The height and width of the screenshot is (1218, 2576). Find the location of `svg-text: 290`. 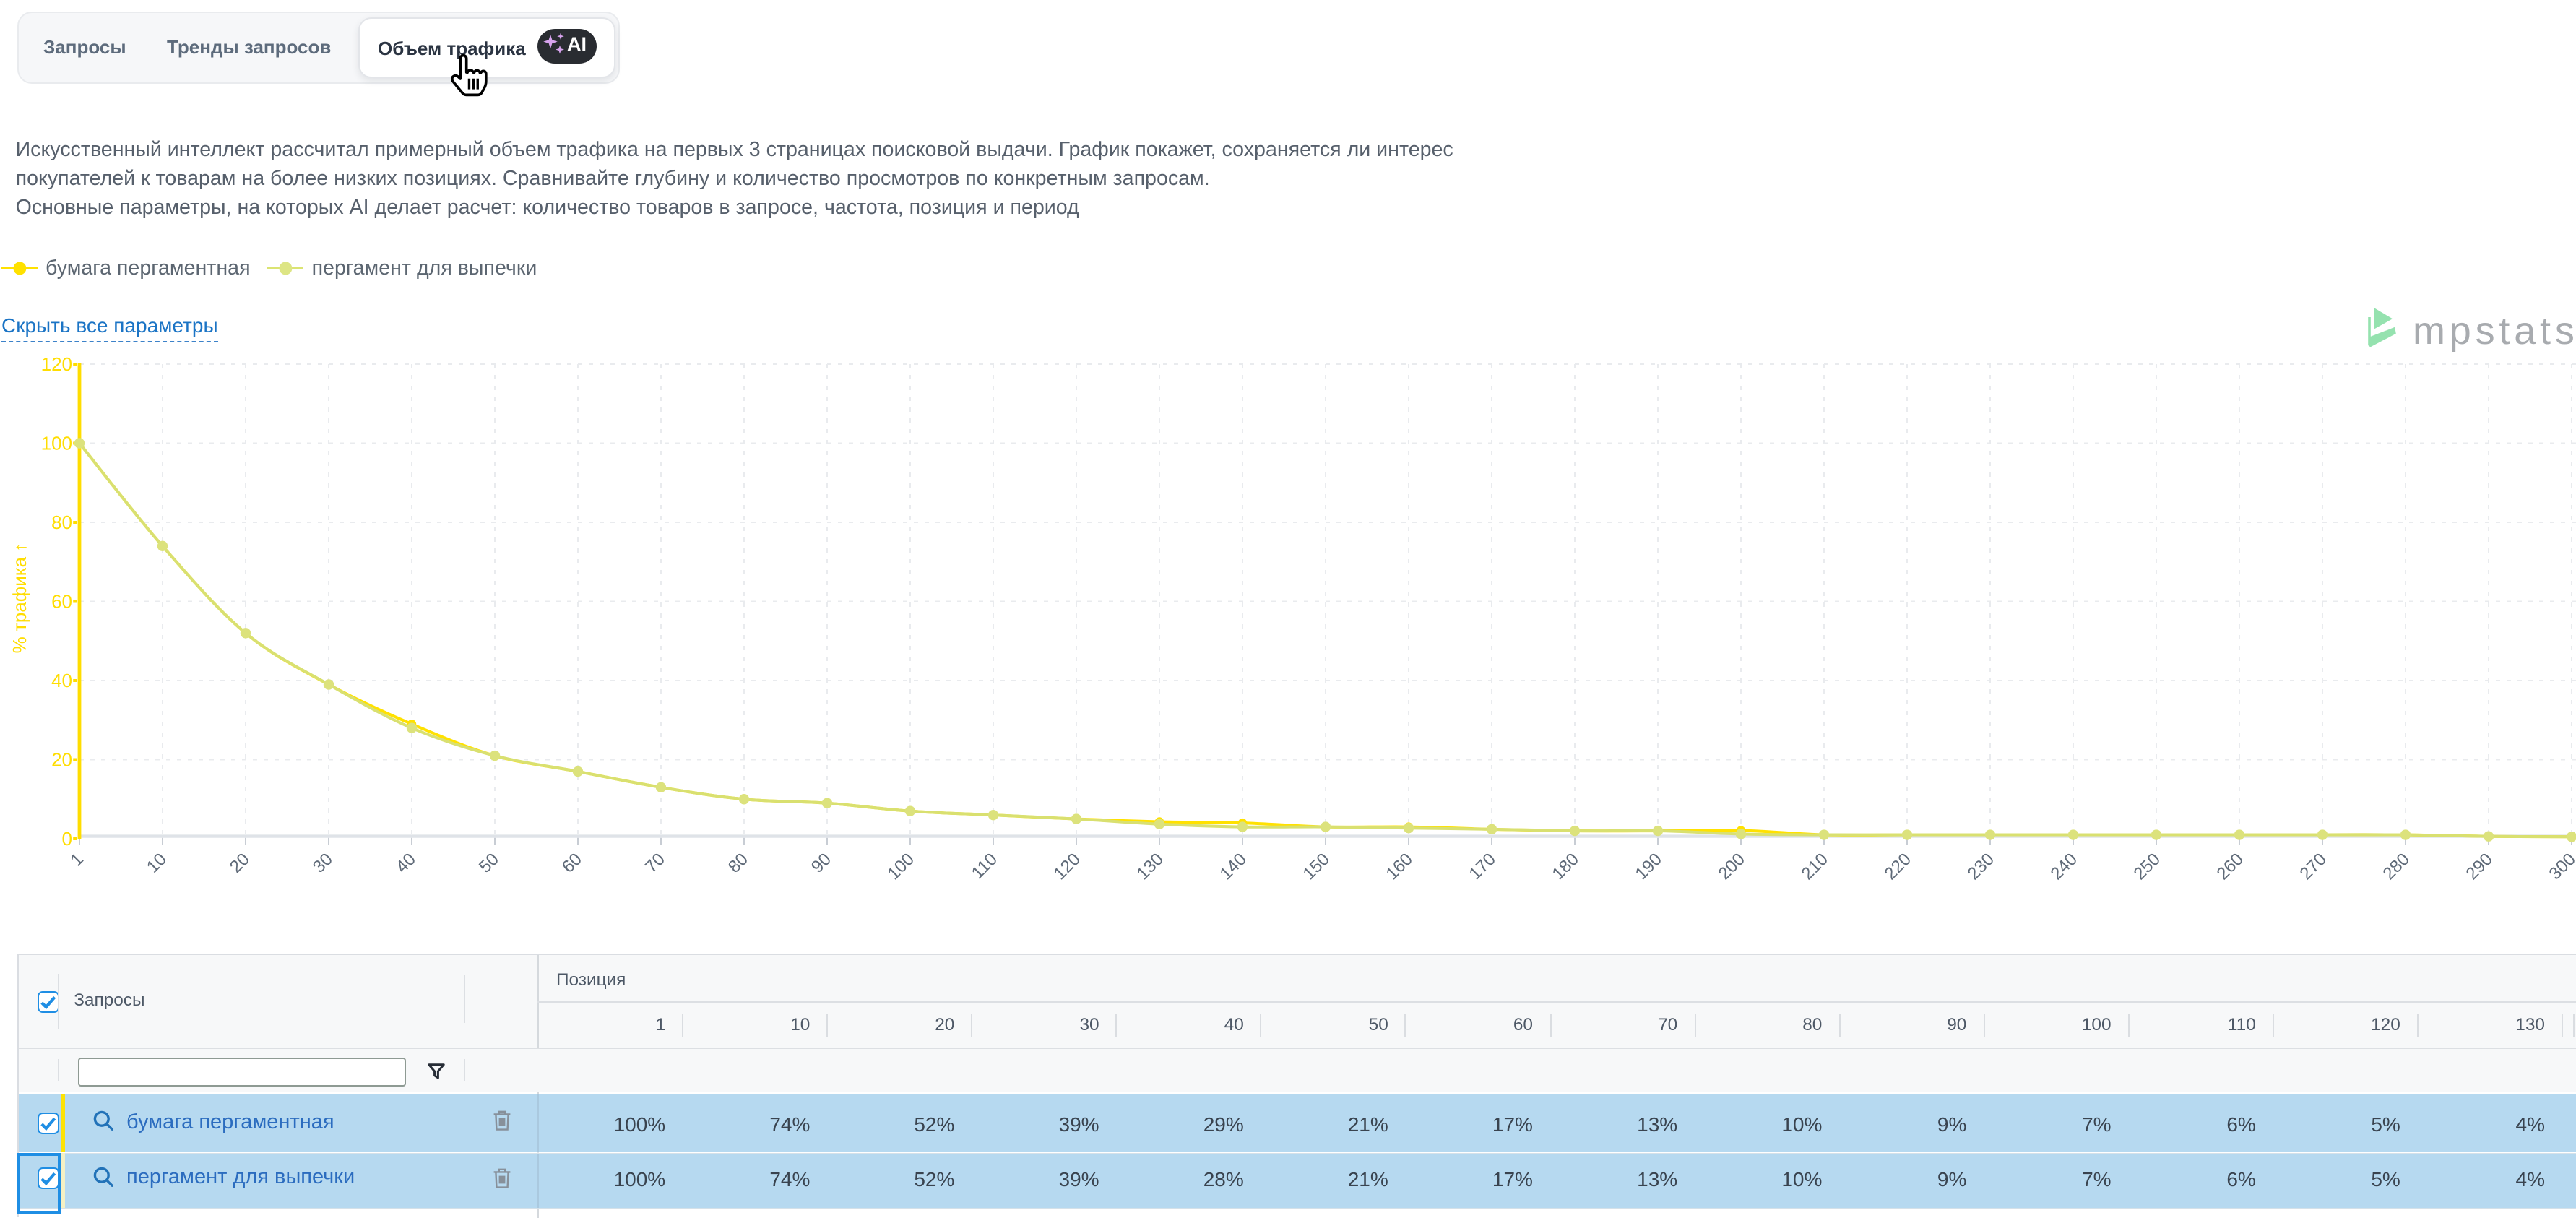

svg-text: 290 is located at coordinates (2479, 867).